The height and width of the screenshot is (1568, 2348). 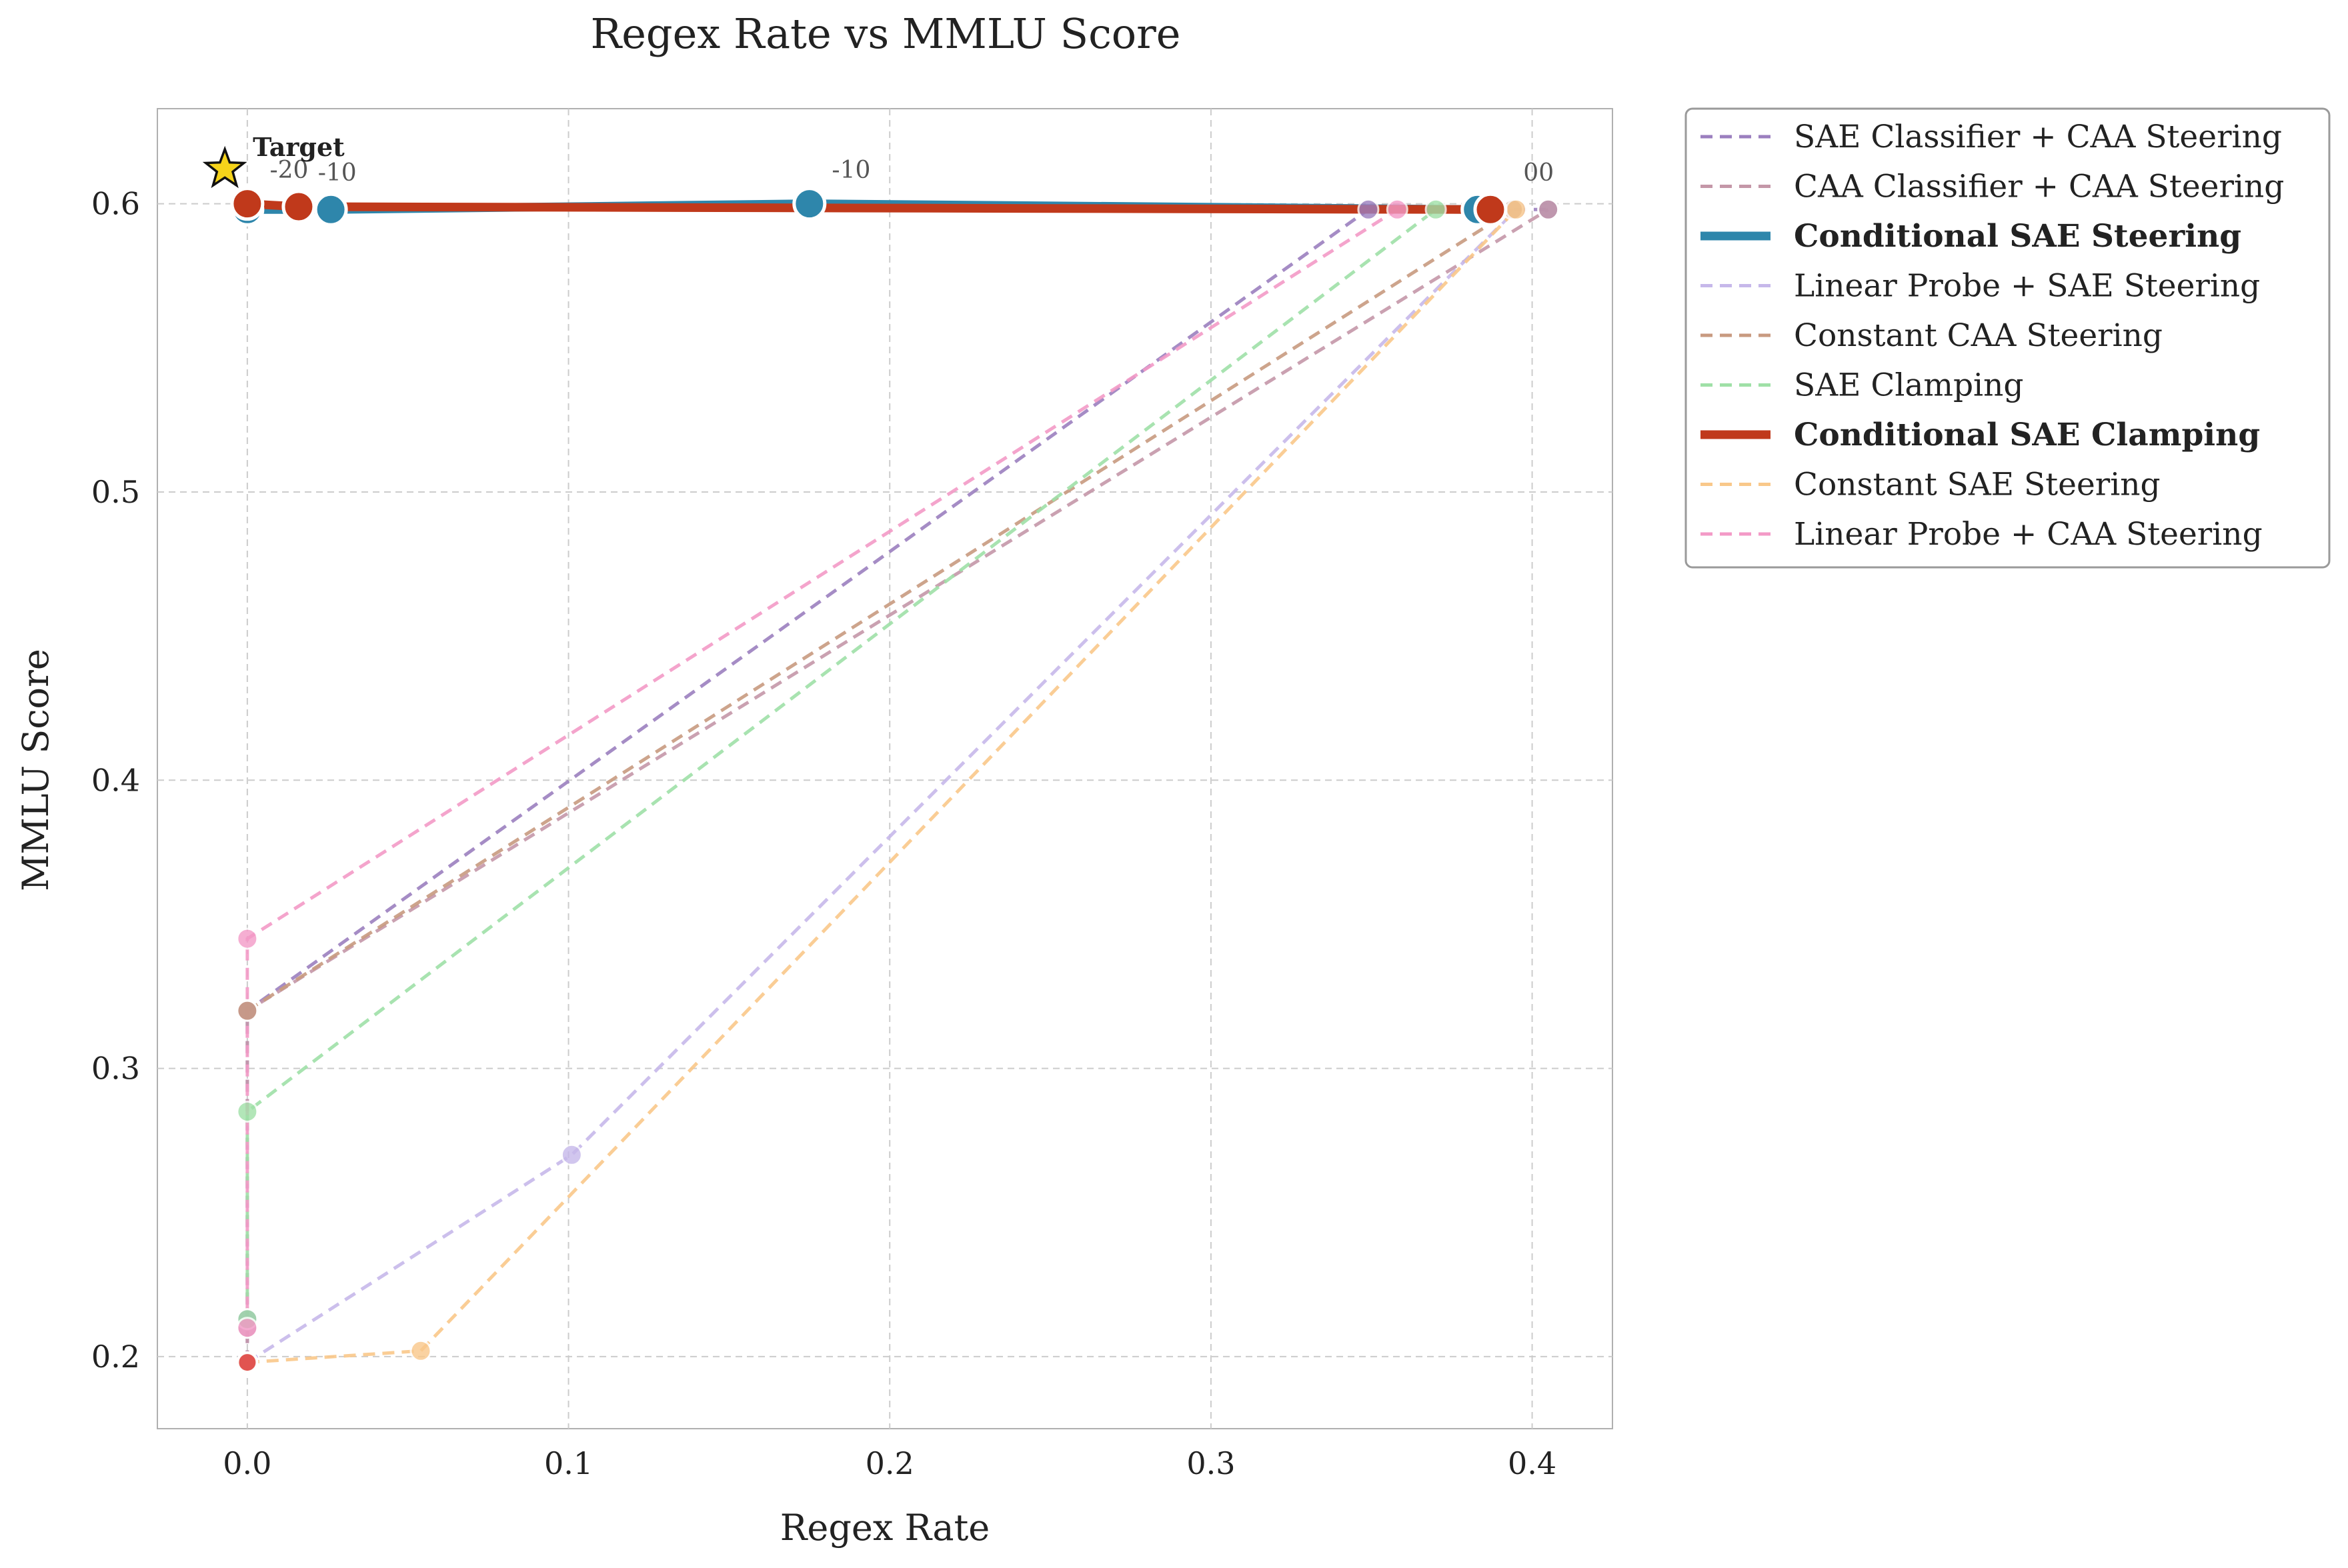 What do you see at coordinates (2017, 236) in the screenshot?
I see `legend-label: Conditional SAE Steering` at bounding box center [2017, 236].